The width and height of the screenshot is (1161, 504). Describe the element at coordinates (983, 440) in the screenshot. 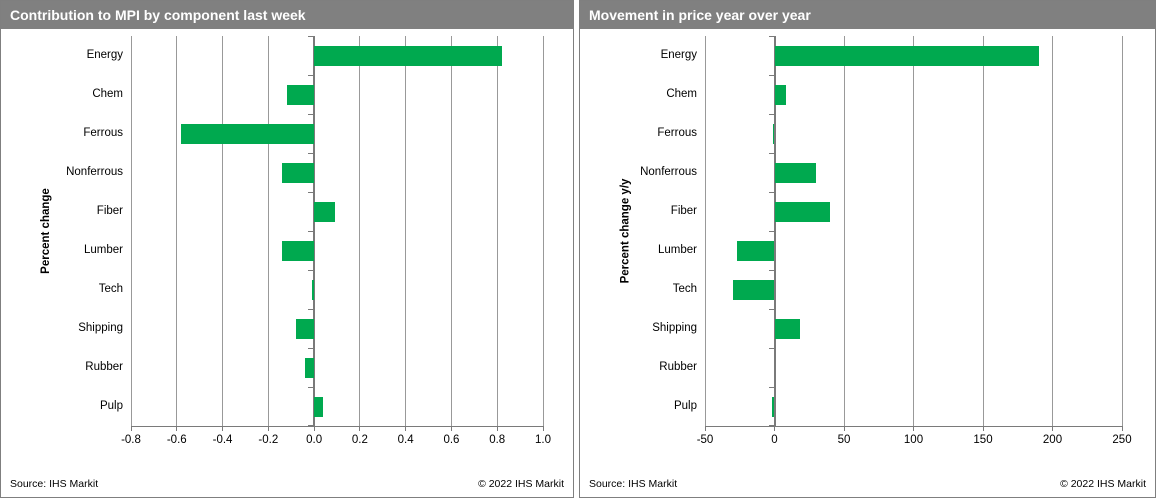

I see `x-tick-label: 150` at that location.